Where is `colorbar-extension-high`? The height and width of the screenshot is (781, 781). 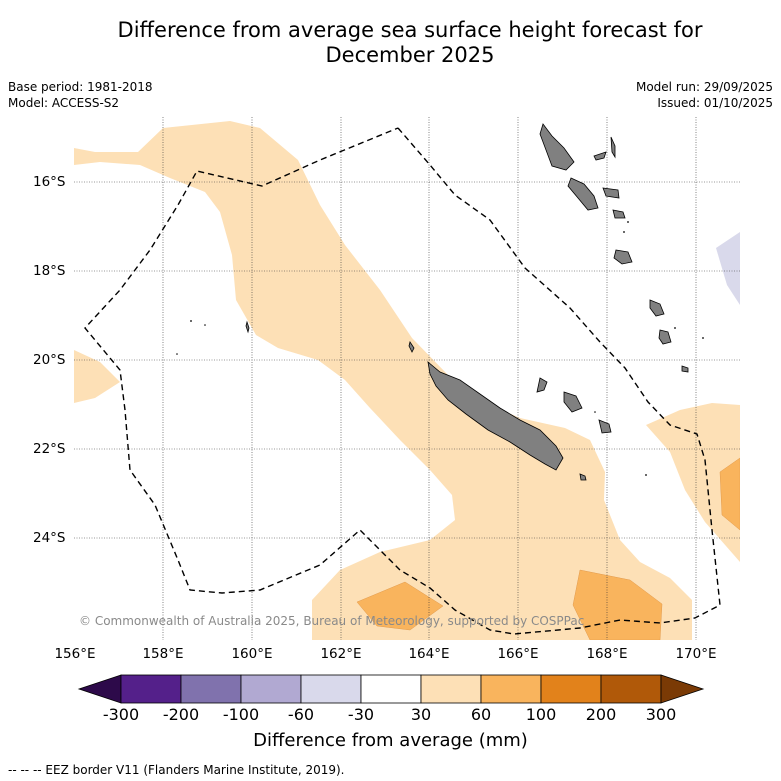 colorbar-extension-high is located at coordinates (682, 689).